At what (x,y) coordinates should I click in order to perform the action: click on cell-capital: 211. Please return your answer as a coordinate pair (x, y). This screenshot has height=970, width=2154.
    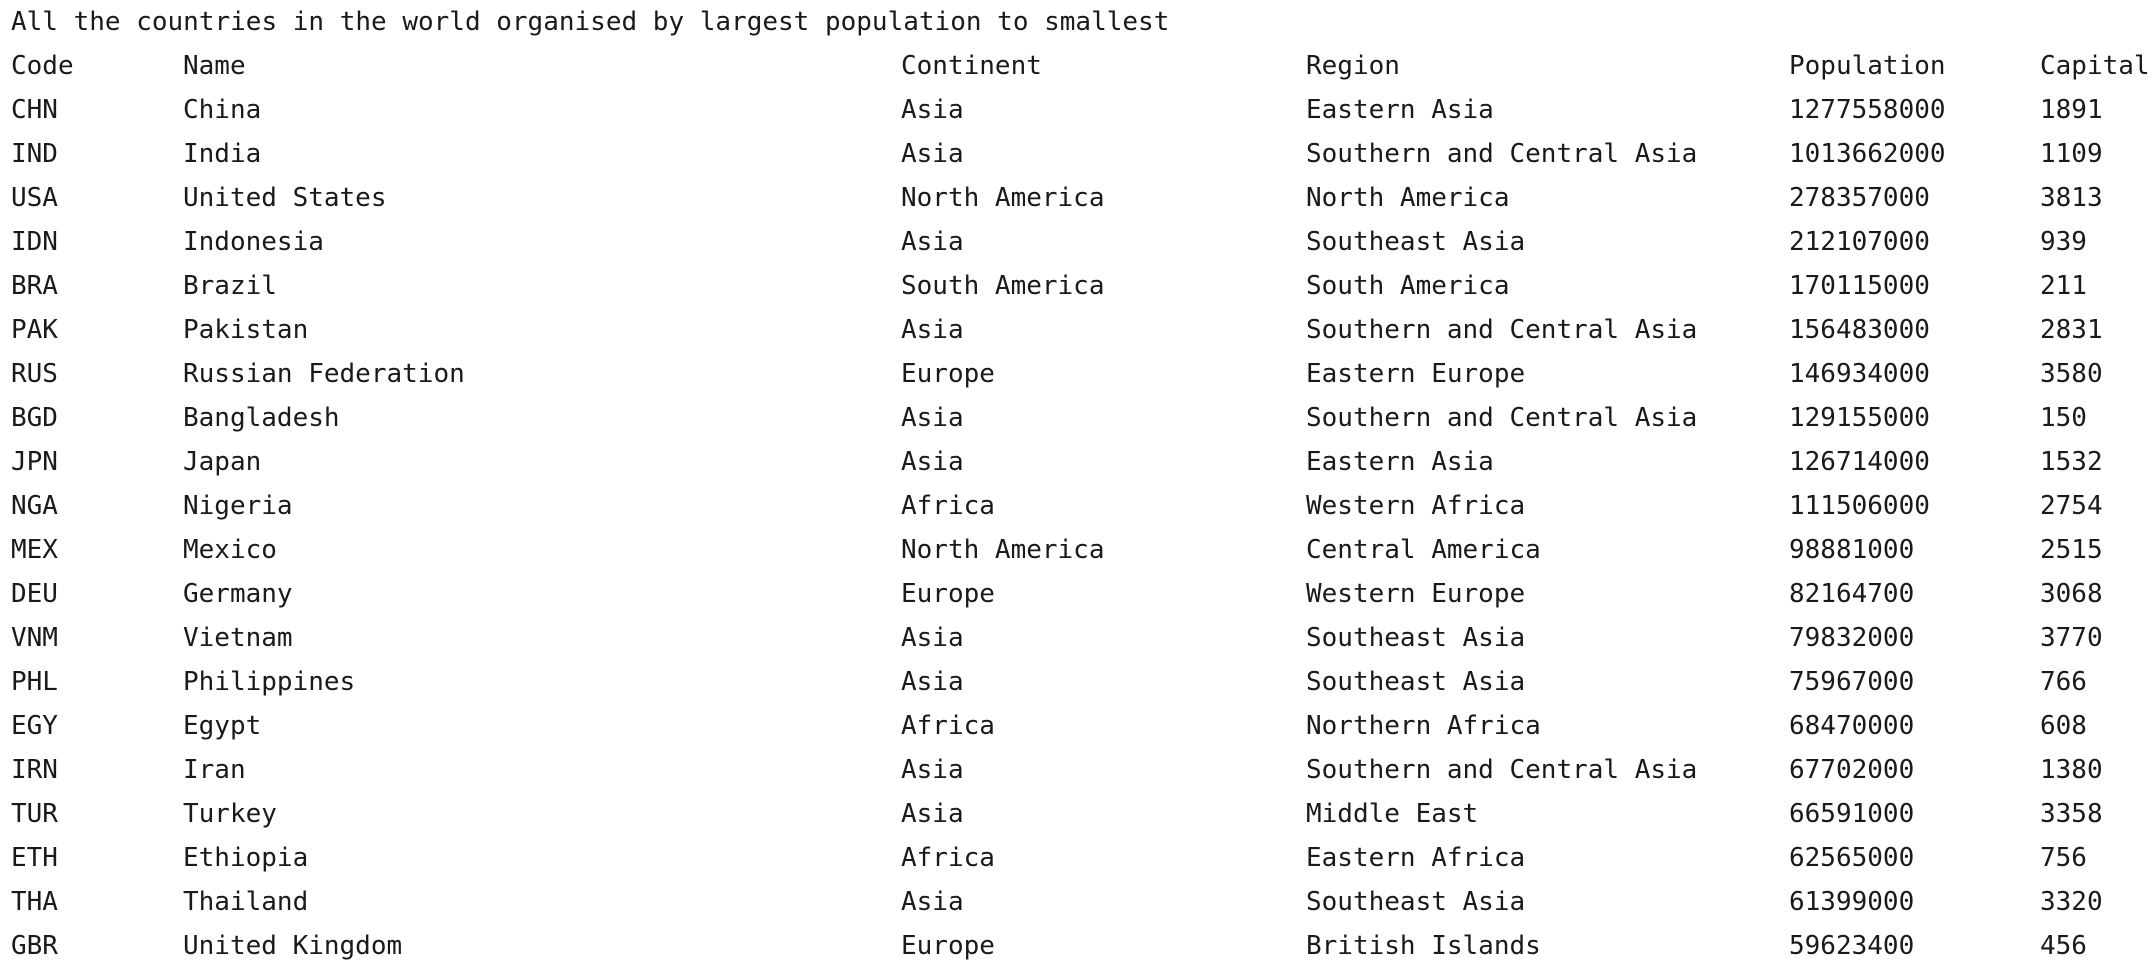
    Looking at the image, I should click on (2063, 286).